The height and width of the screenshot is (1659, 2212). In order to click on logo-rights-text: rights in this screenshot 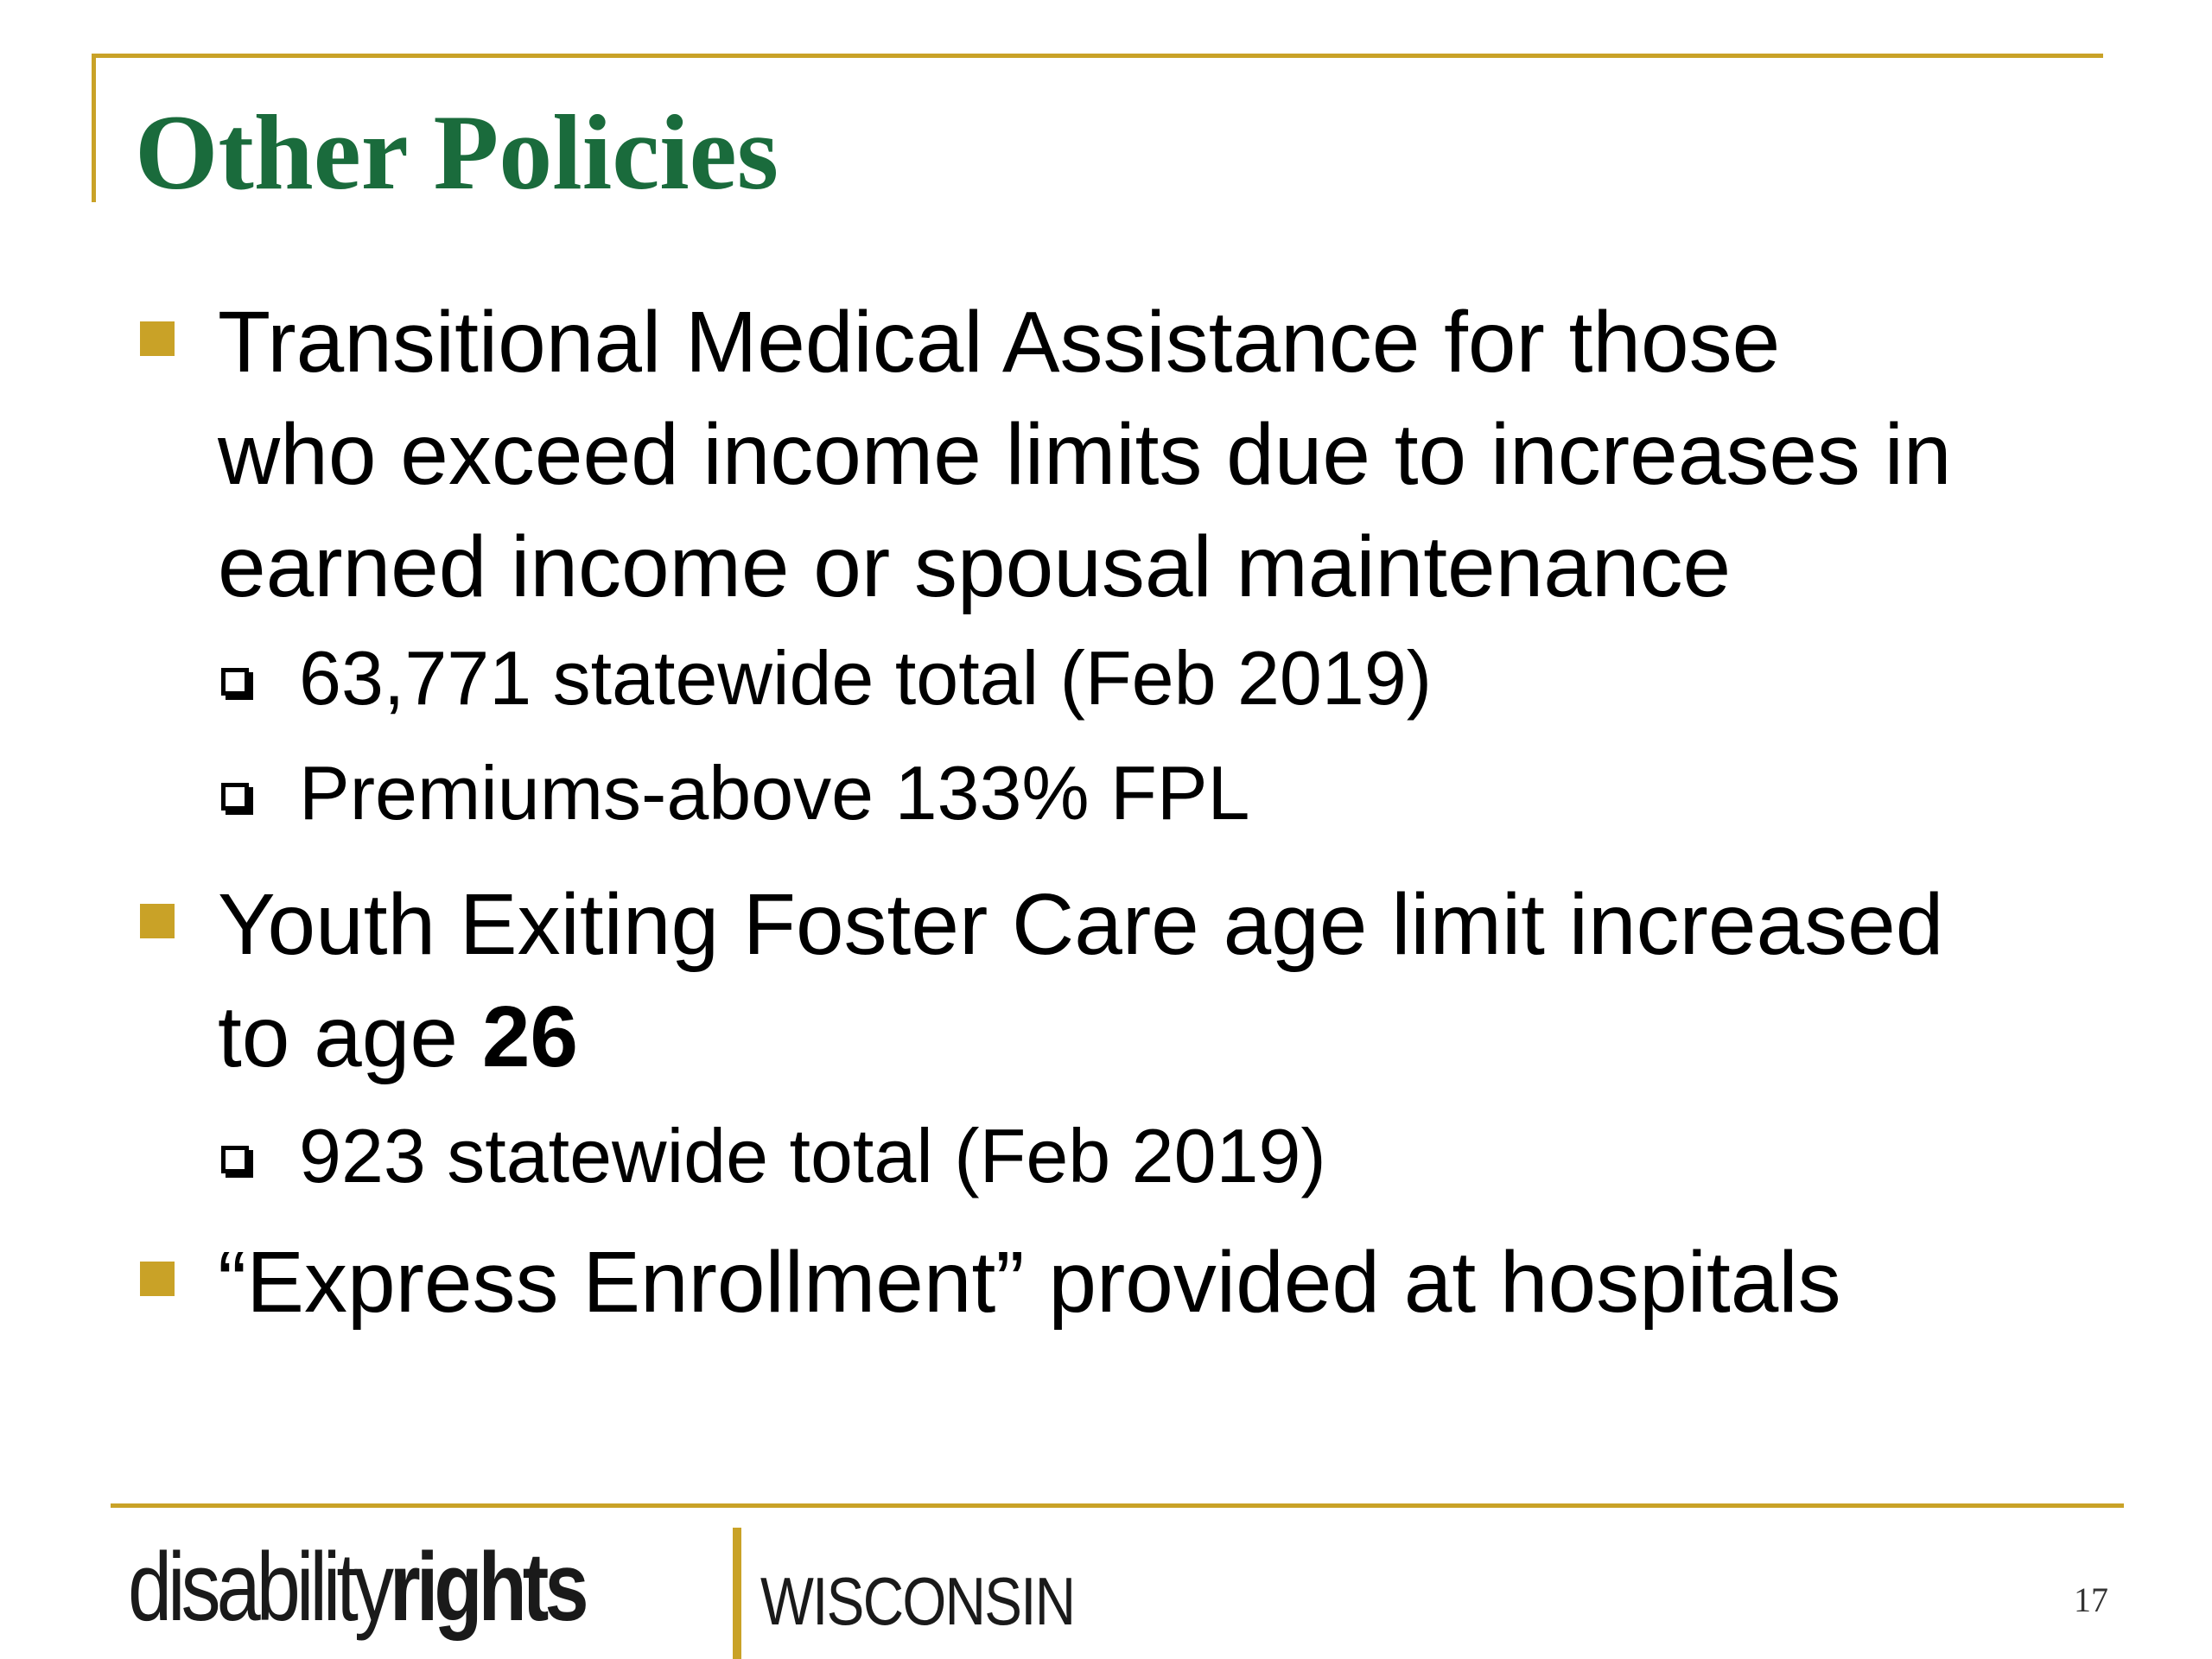, I will do `click(489, 1587)`.